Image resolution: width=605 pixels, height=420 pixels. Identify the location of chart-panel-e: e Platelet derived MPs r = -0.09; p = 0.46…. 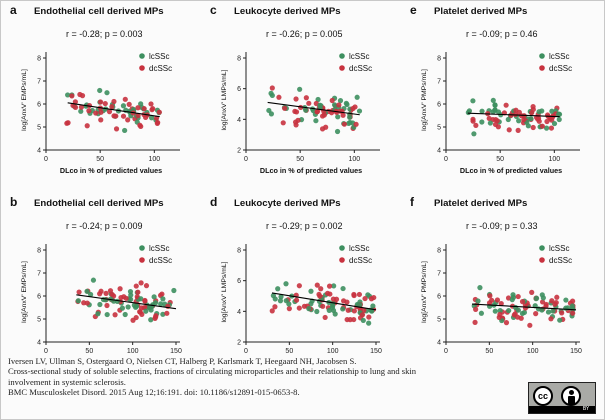
(495, 89).